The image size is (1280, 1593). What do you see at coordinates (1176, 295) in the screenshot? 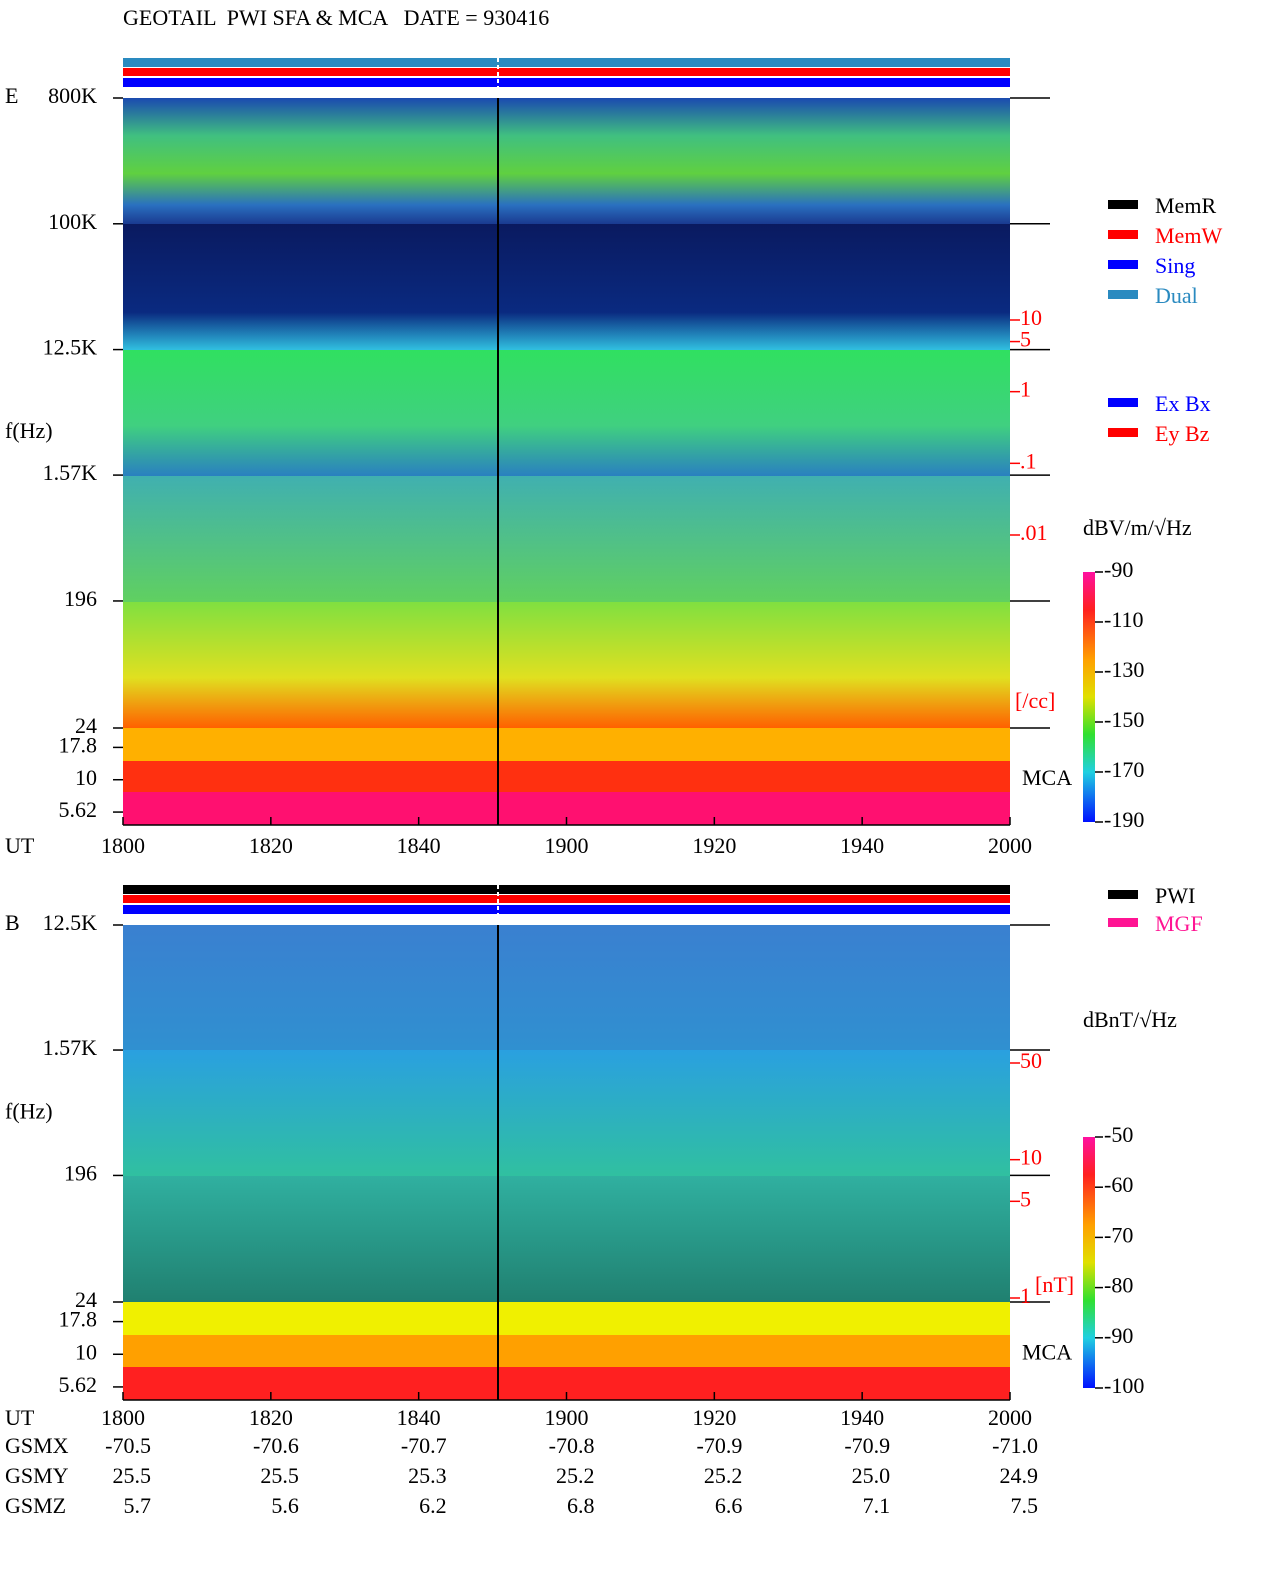
I see `legend-label: Dual` at bounding box center [1176, 295].